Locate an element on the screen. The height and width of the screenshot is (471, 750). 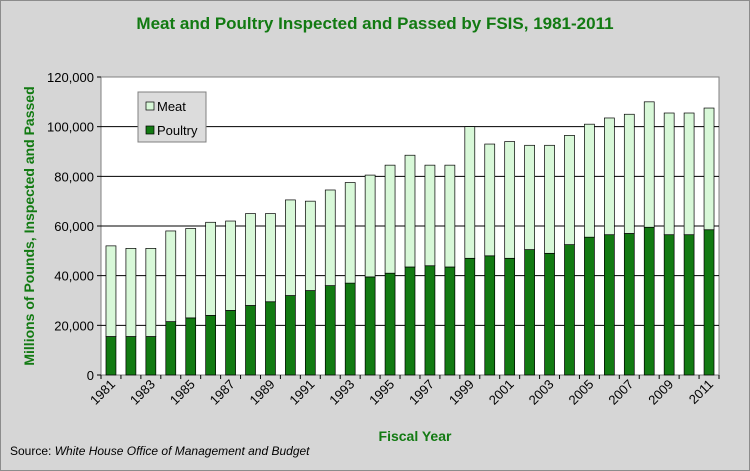
bar-meat-1990 is located at coordinates (290, 247).